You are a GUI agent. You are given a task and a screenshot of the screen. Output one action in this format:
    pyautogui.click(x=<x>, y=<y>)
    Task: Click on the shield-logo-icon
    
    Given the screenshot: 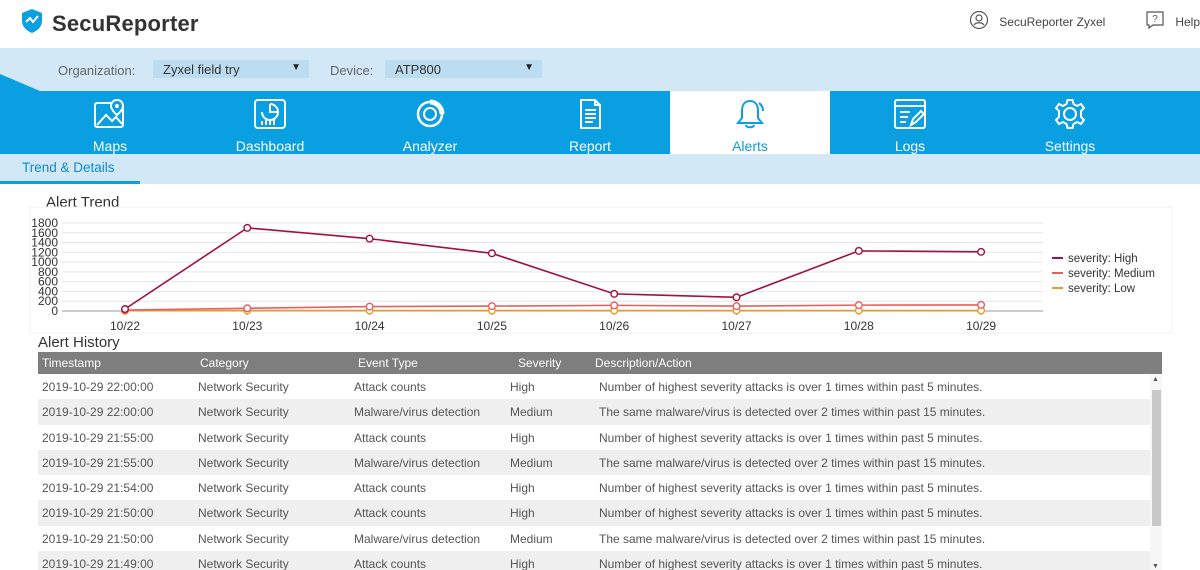 What is the action you would take?
    pyautogui.click(x=32, y=23)
    